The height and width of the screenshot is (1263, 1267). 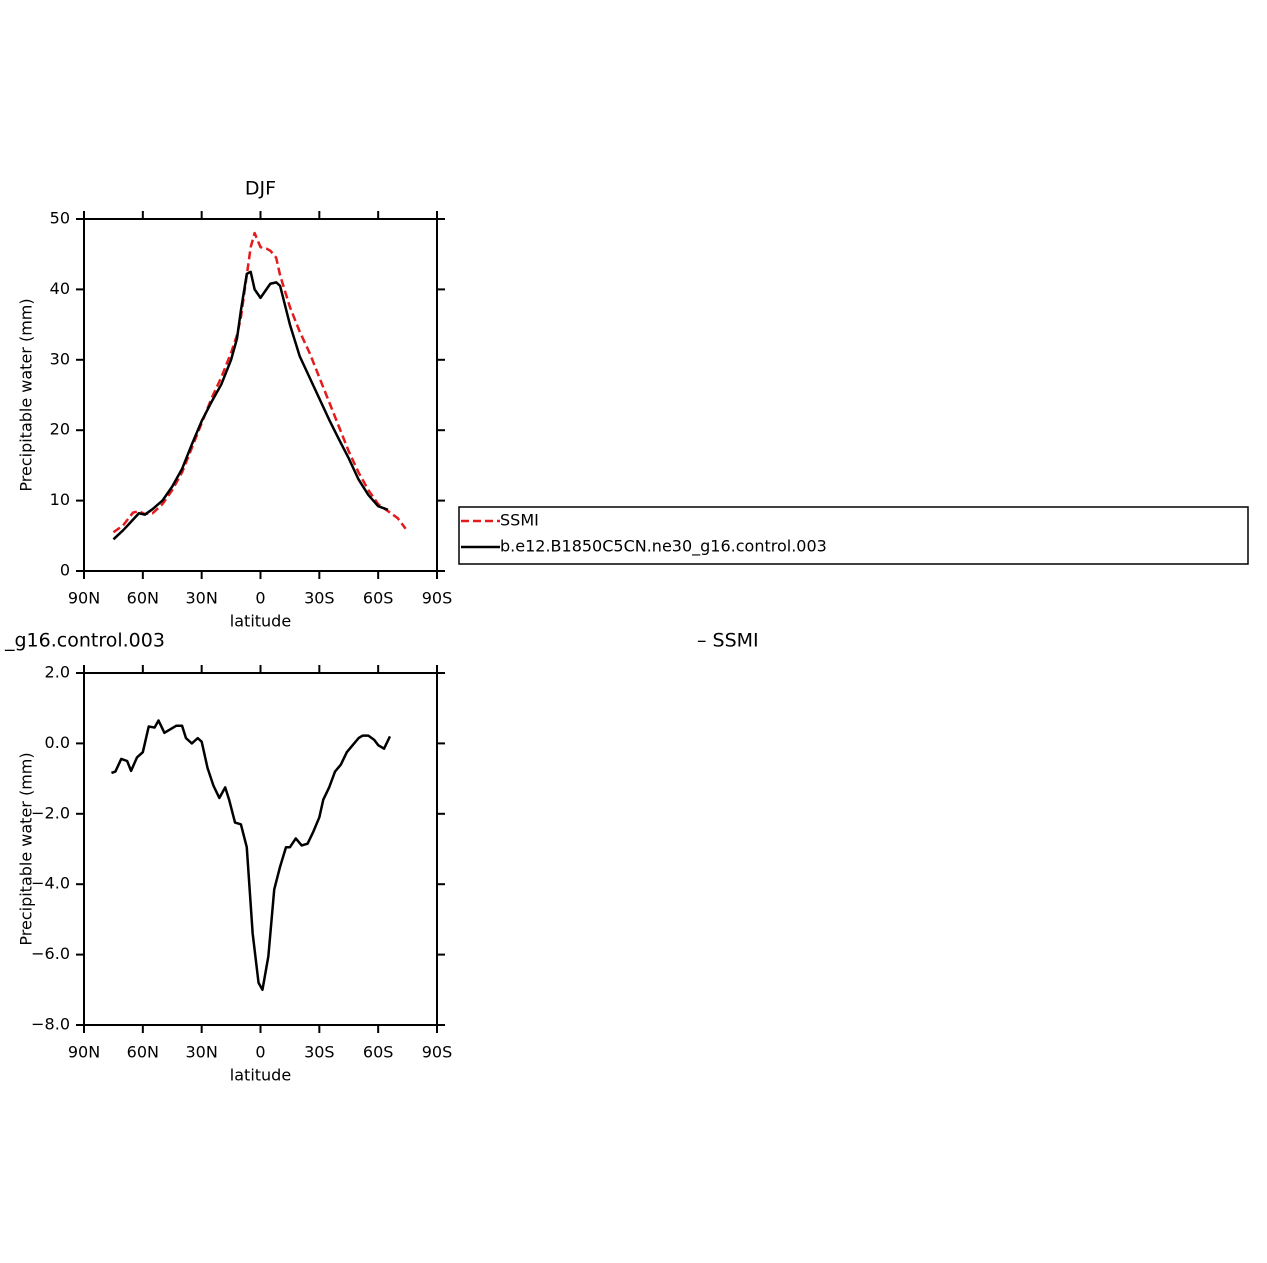 I want to click on y-tick-label: −2.0, so click(x=50, y=812).